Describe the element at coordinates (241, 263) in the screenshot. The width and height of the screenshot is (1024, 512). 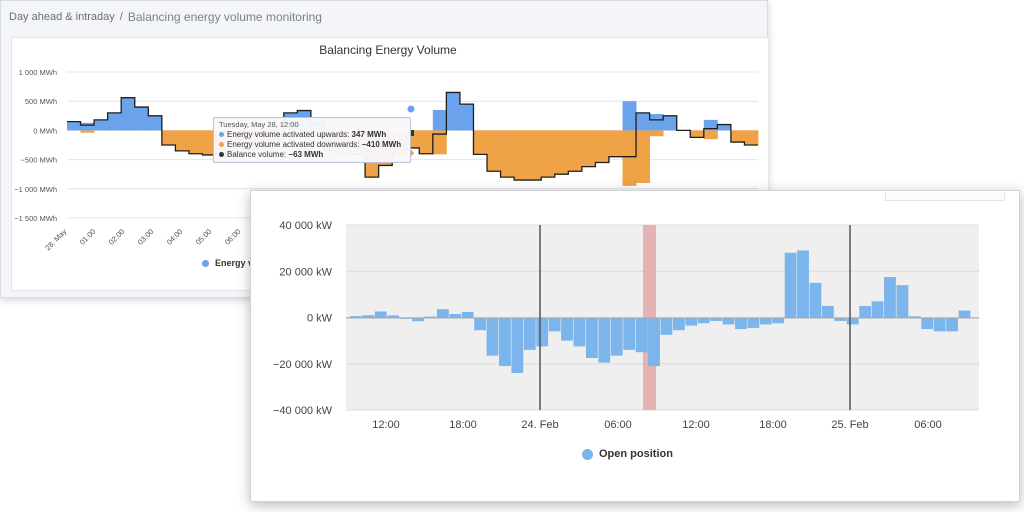
I see `legend-label: Energy volu` at that location.